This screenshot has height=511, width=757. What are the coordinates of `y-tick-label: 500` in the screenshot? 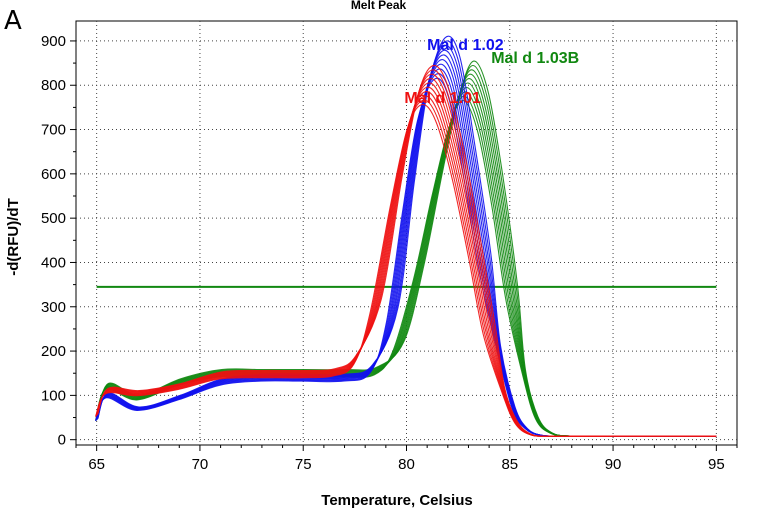 It's located at (53, 218).